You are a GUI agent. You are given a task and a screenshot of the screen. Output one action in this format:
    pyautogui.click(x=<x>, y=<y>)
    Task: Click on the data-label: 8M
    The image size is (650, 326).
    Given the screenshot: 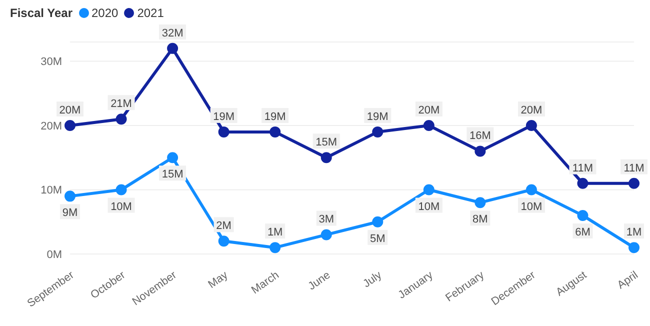 What is the action you would take?
    pyautogui.click(x=480, y=220)
    